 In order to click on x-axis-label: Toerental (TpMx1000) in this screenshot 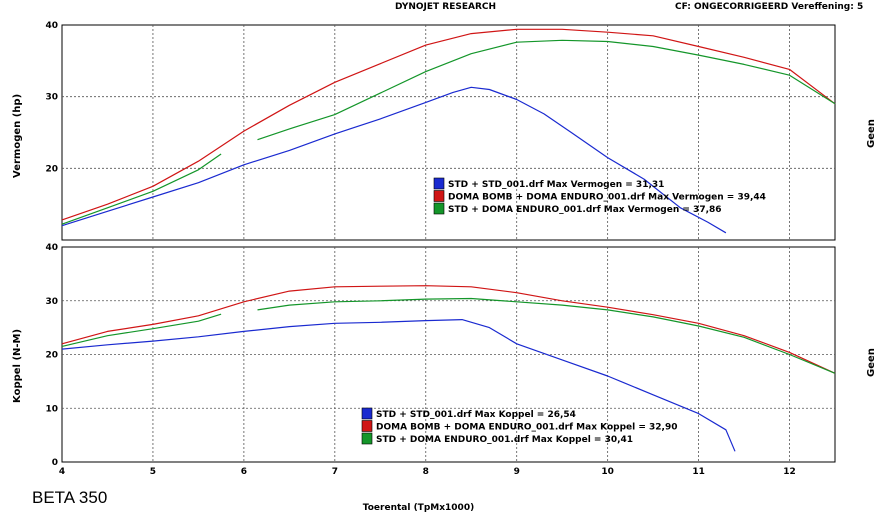, I will do `click(418, 508)`.